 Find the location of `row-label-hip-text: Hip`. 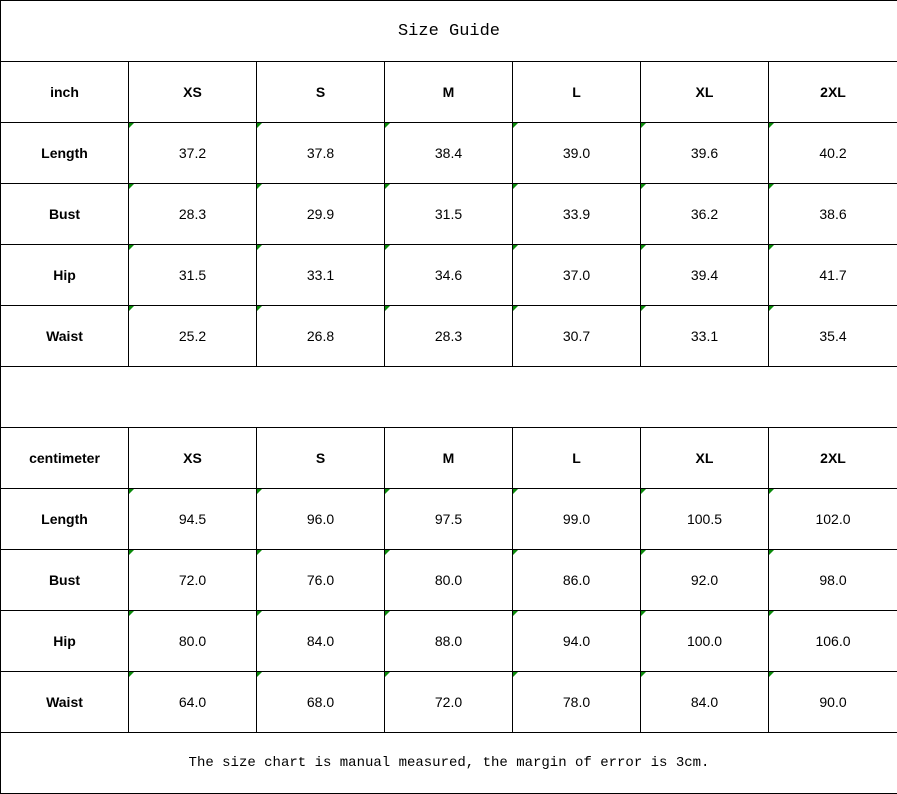

row-label-hip-text: Hip is located at coordinates (64, 275).